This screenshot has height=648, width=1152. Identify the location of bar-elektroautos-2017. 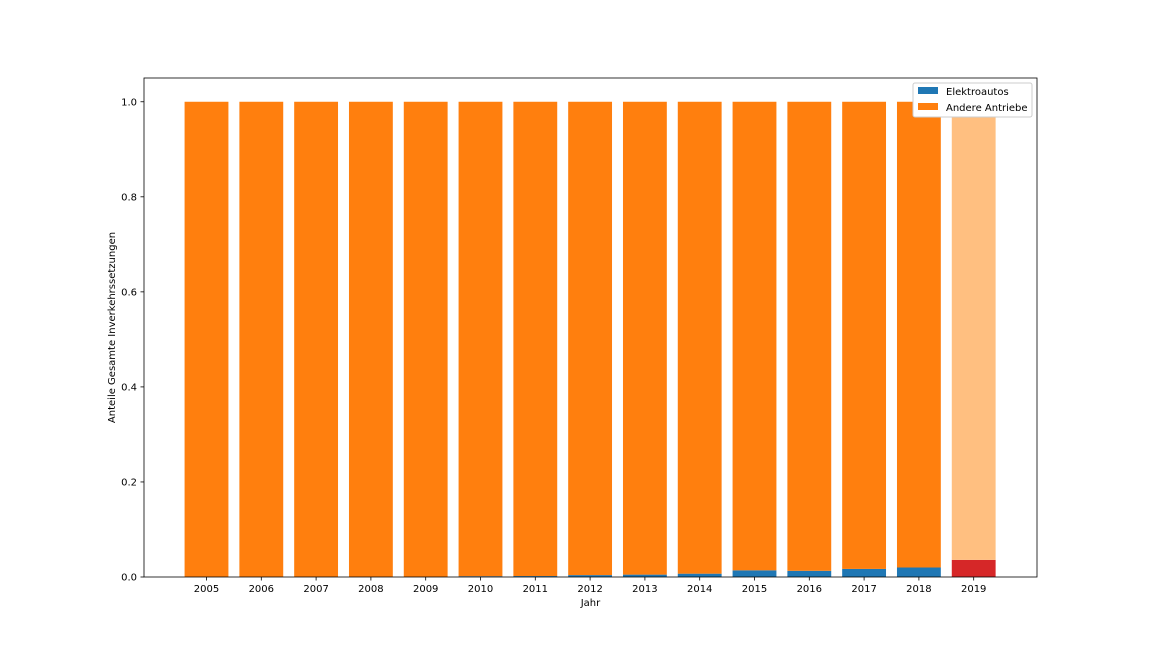
(864, 572).